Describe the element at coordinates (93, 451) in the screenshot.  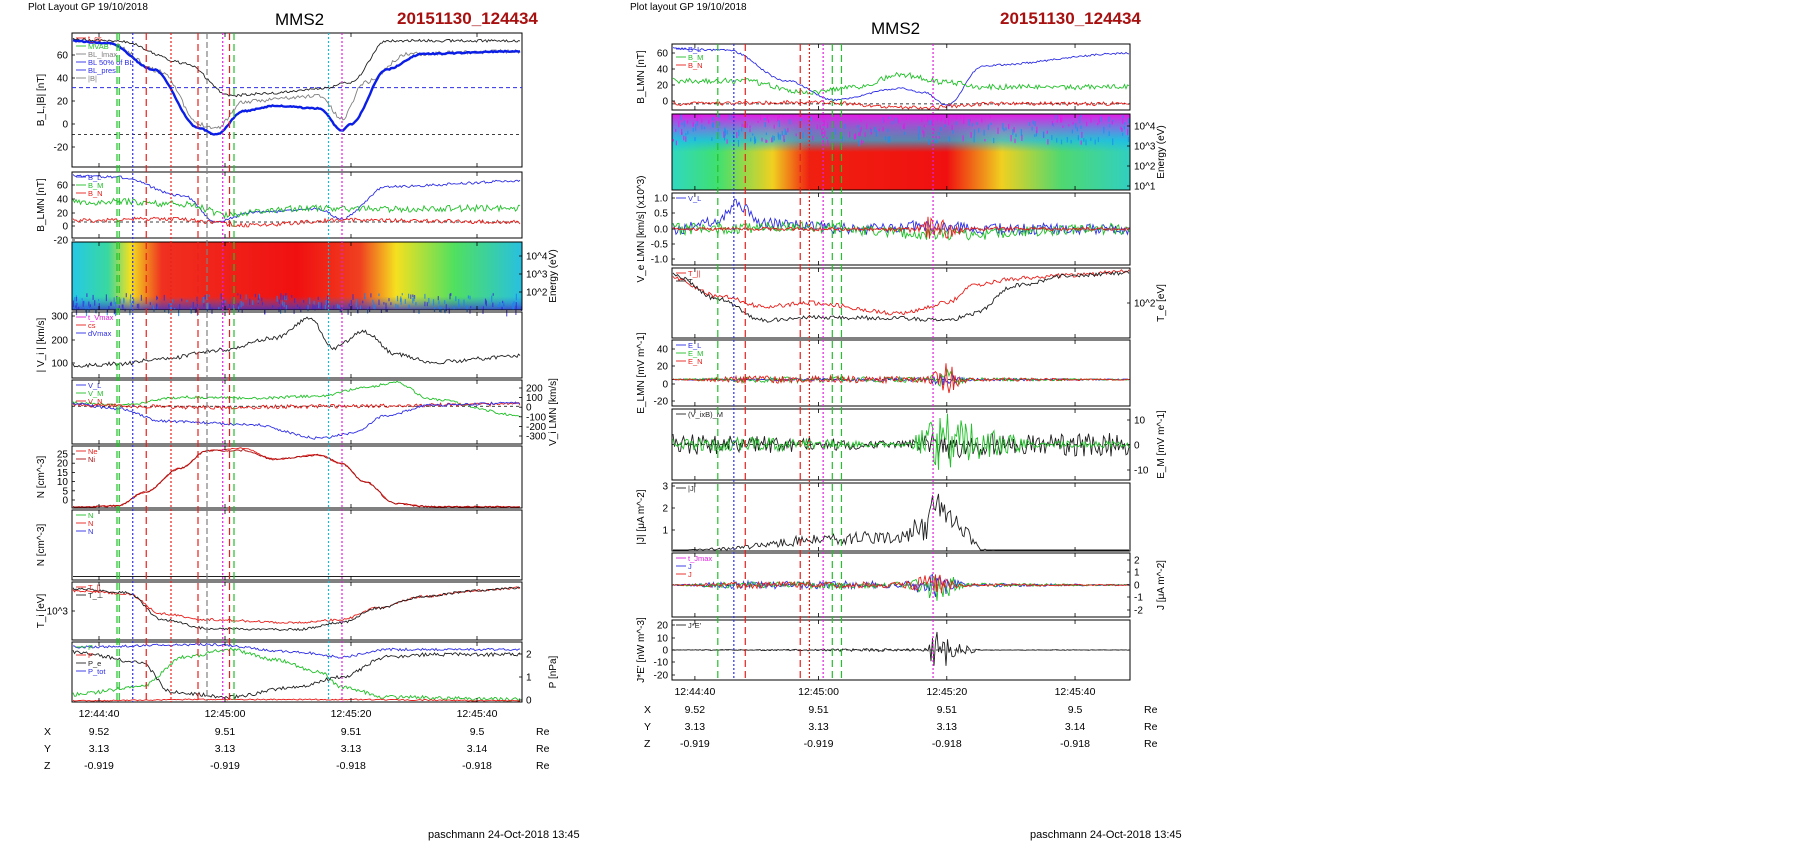
I see `left_panel-legend-label: Ne` at that location.